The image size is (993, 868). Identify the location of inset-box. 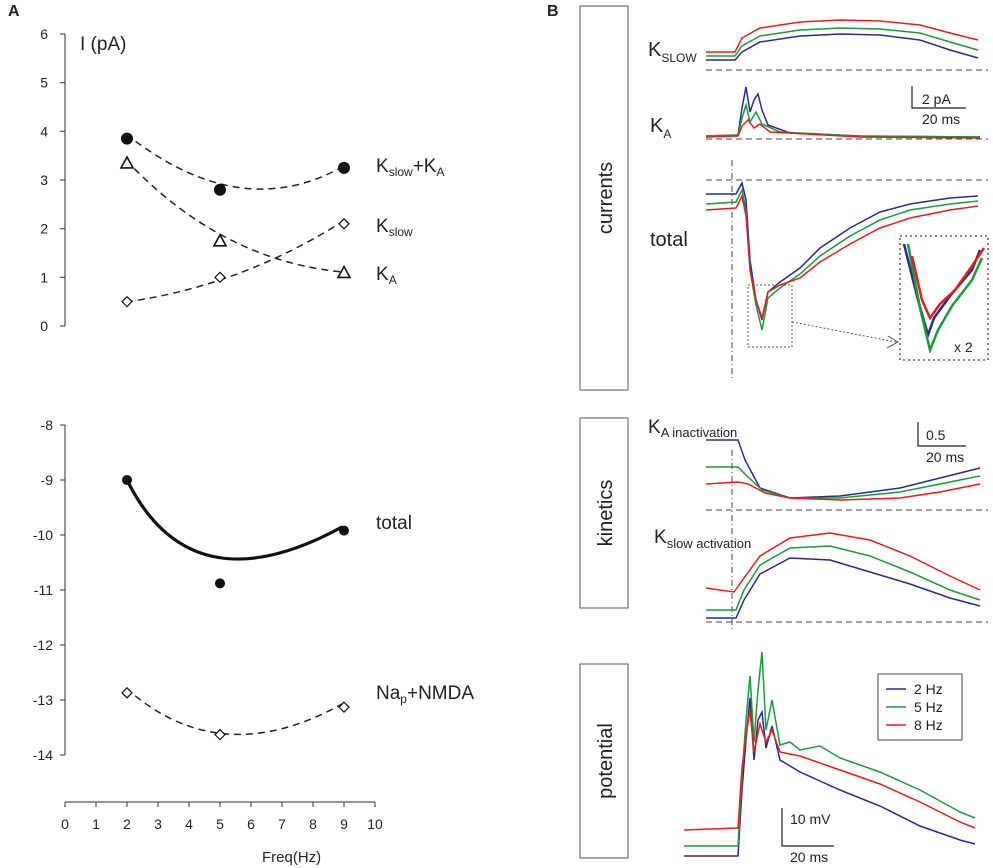
(944, 298).